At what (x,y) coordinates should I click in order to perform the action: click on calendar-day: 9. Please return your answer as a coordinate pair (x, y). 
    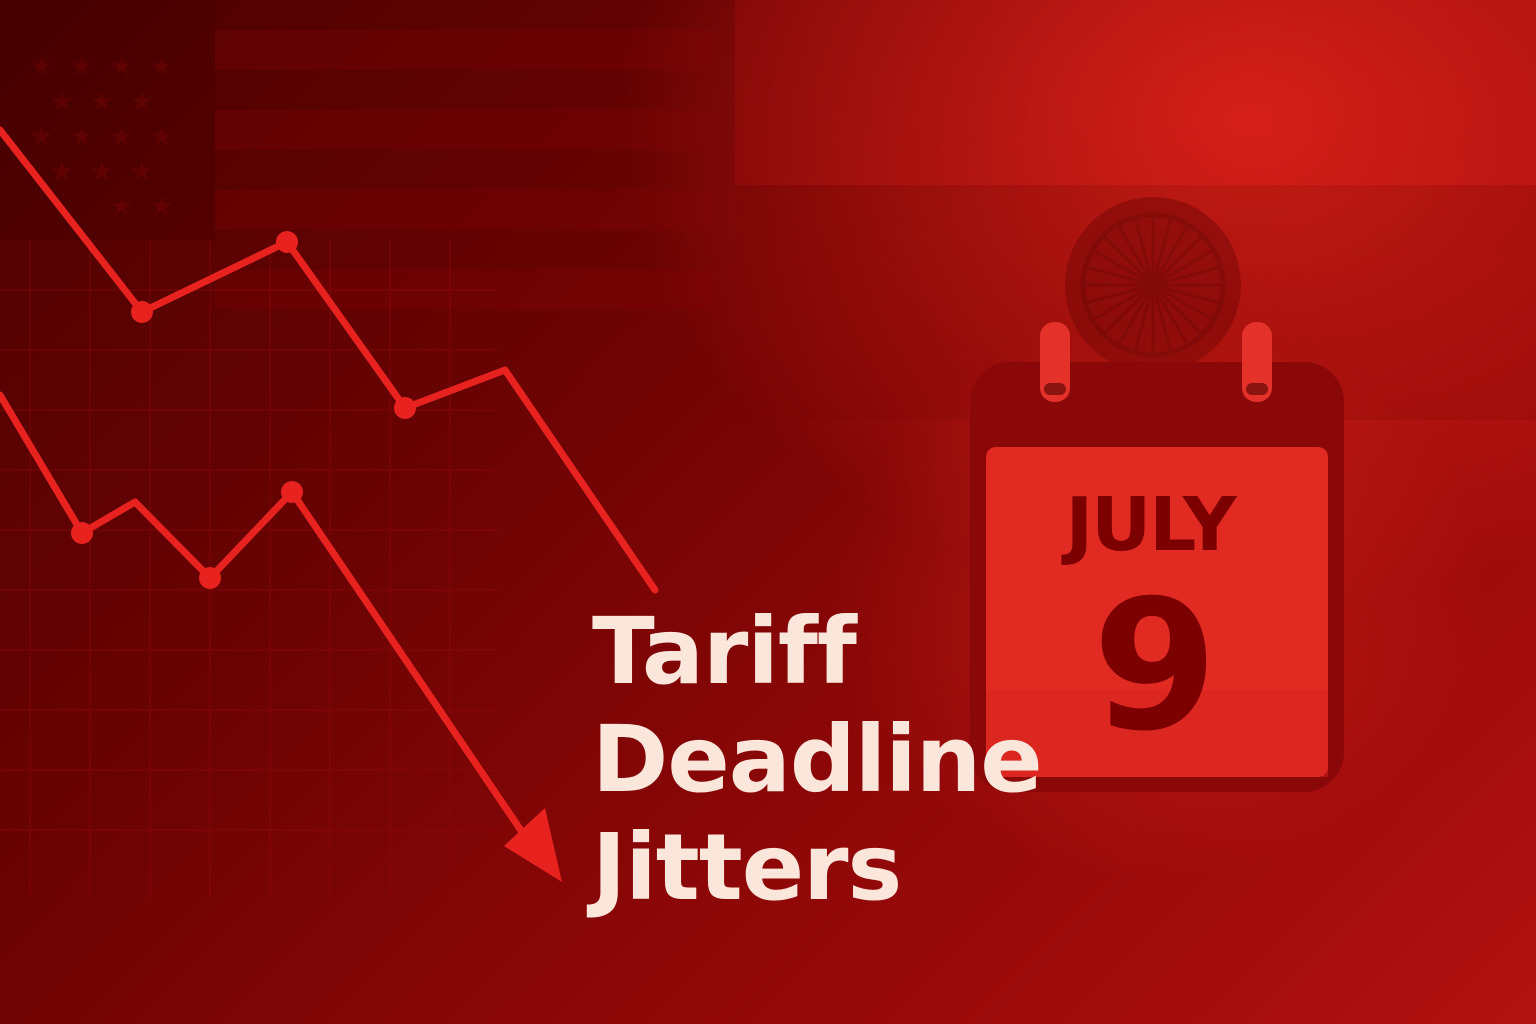
    Looking at the image, I should click on (1154, 666).